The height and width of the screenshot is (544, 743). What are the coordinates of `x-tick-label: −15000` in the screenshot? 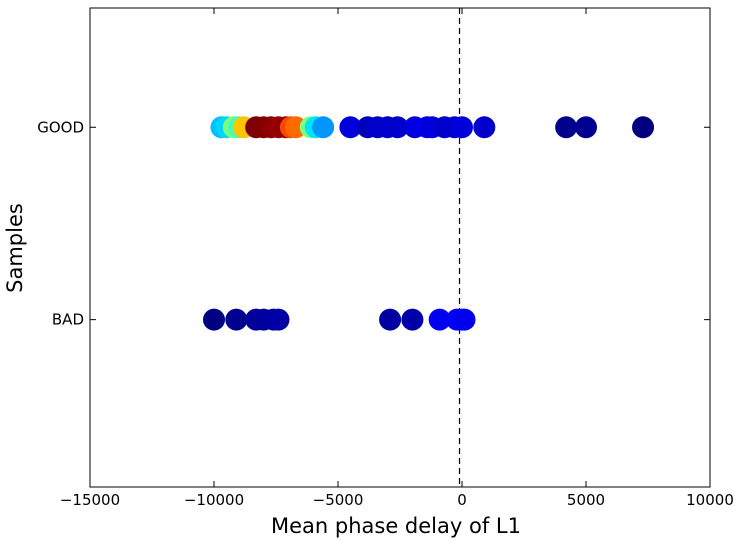 It's located at (90, 500).